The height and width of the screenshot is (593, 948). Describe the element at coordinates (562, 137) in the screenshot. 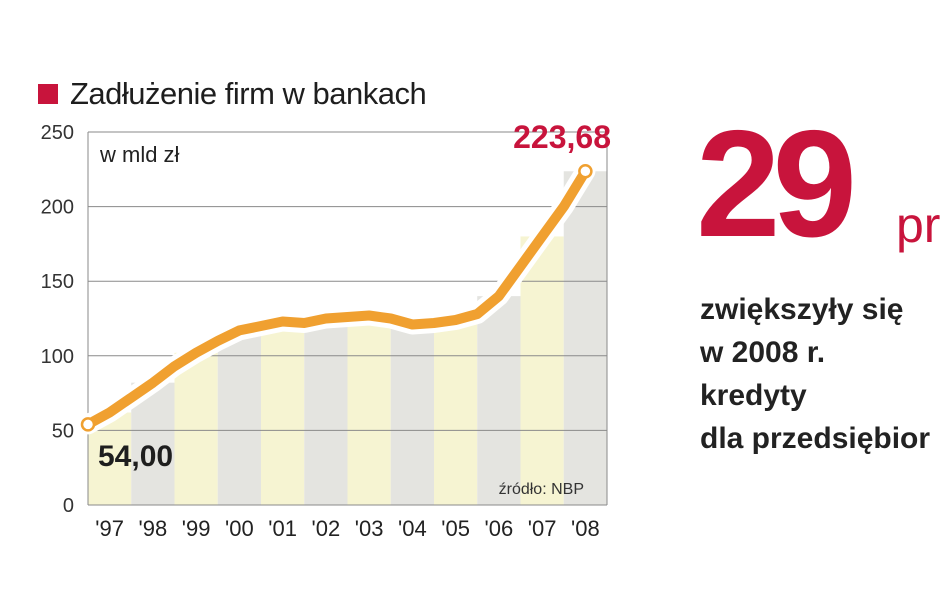

I see `data-label: 223,68` at that location.